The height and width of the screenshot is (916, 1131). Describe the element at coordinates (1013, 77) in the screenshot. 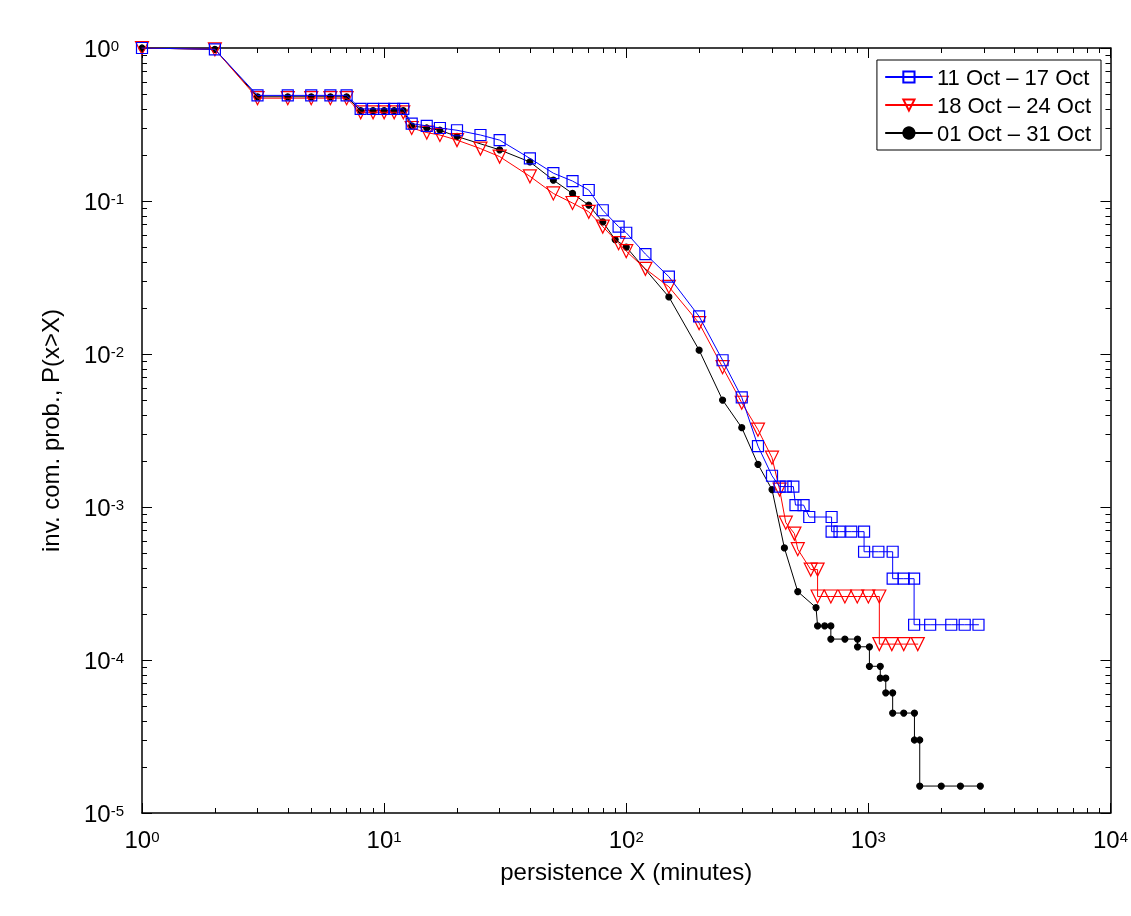

I see `legend-label: 11 Oct – 17 Oct` at that location.